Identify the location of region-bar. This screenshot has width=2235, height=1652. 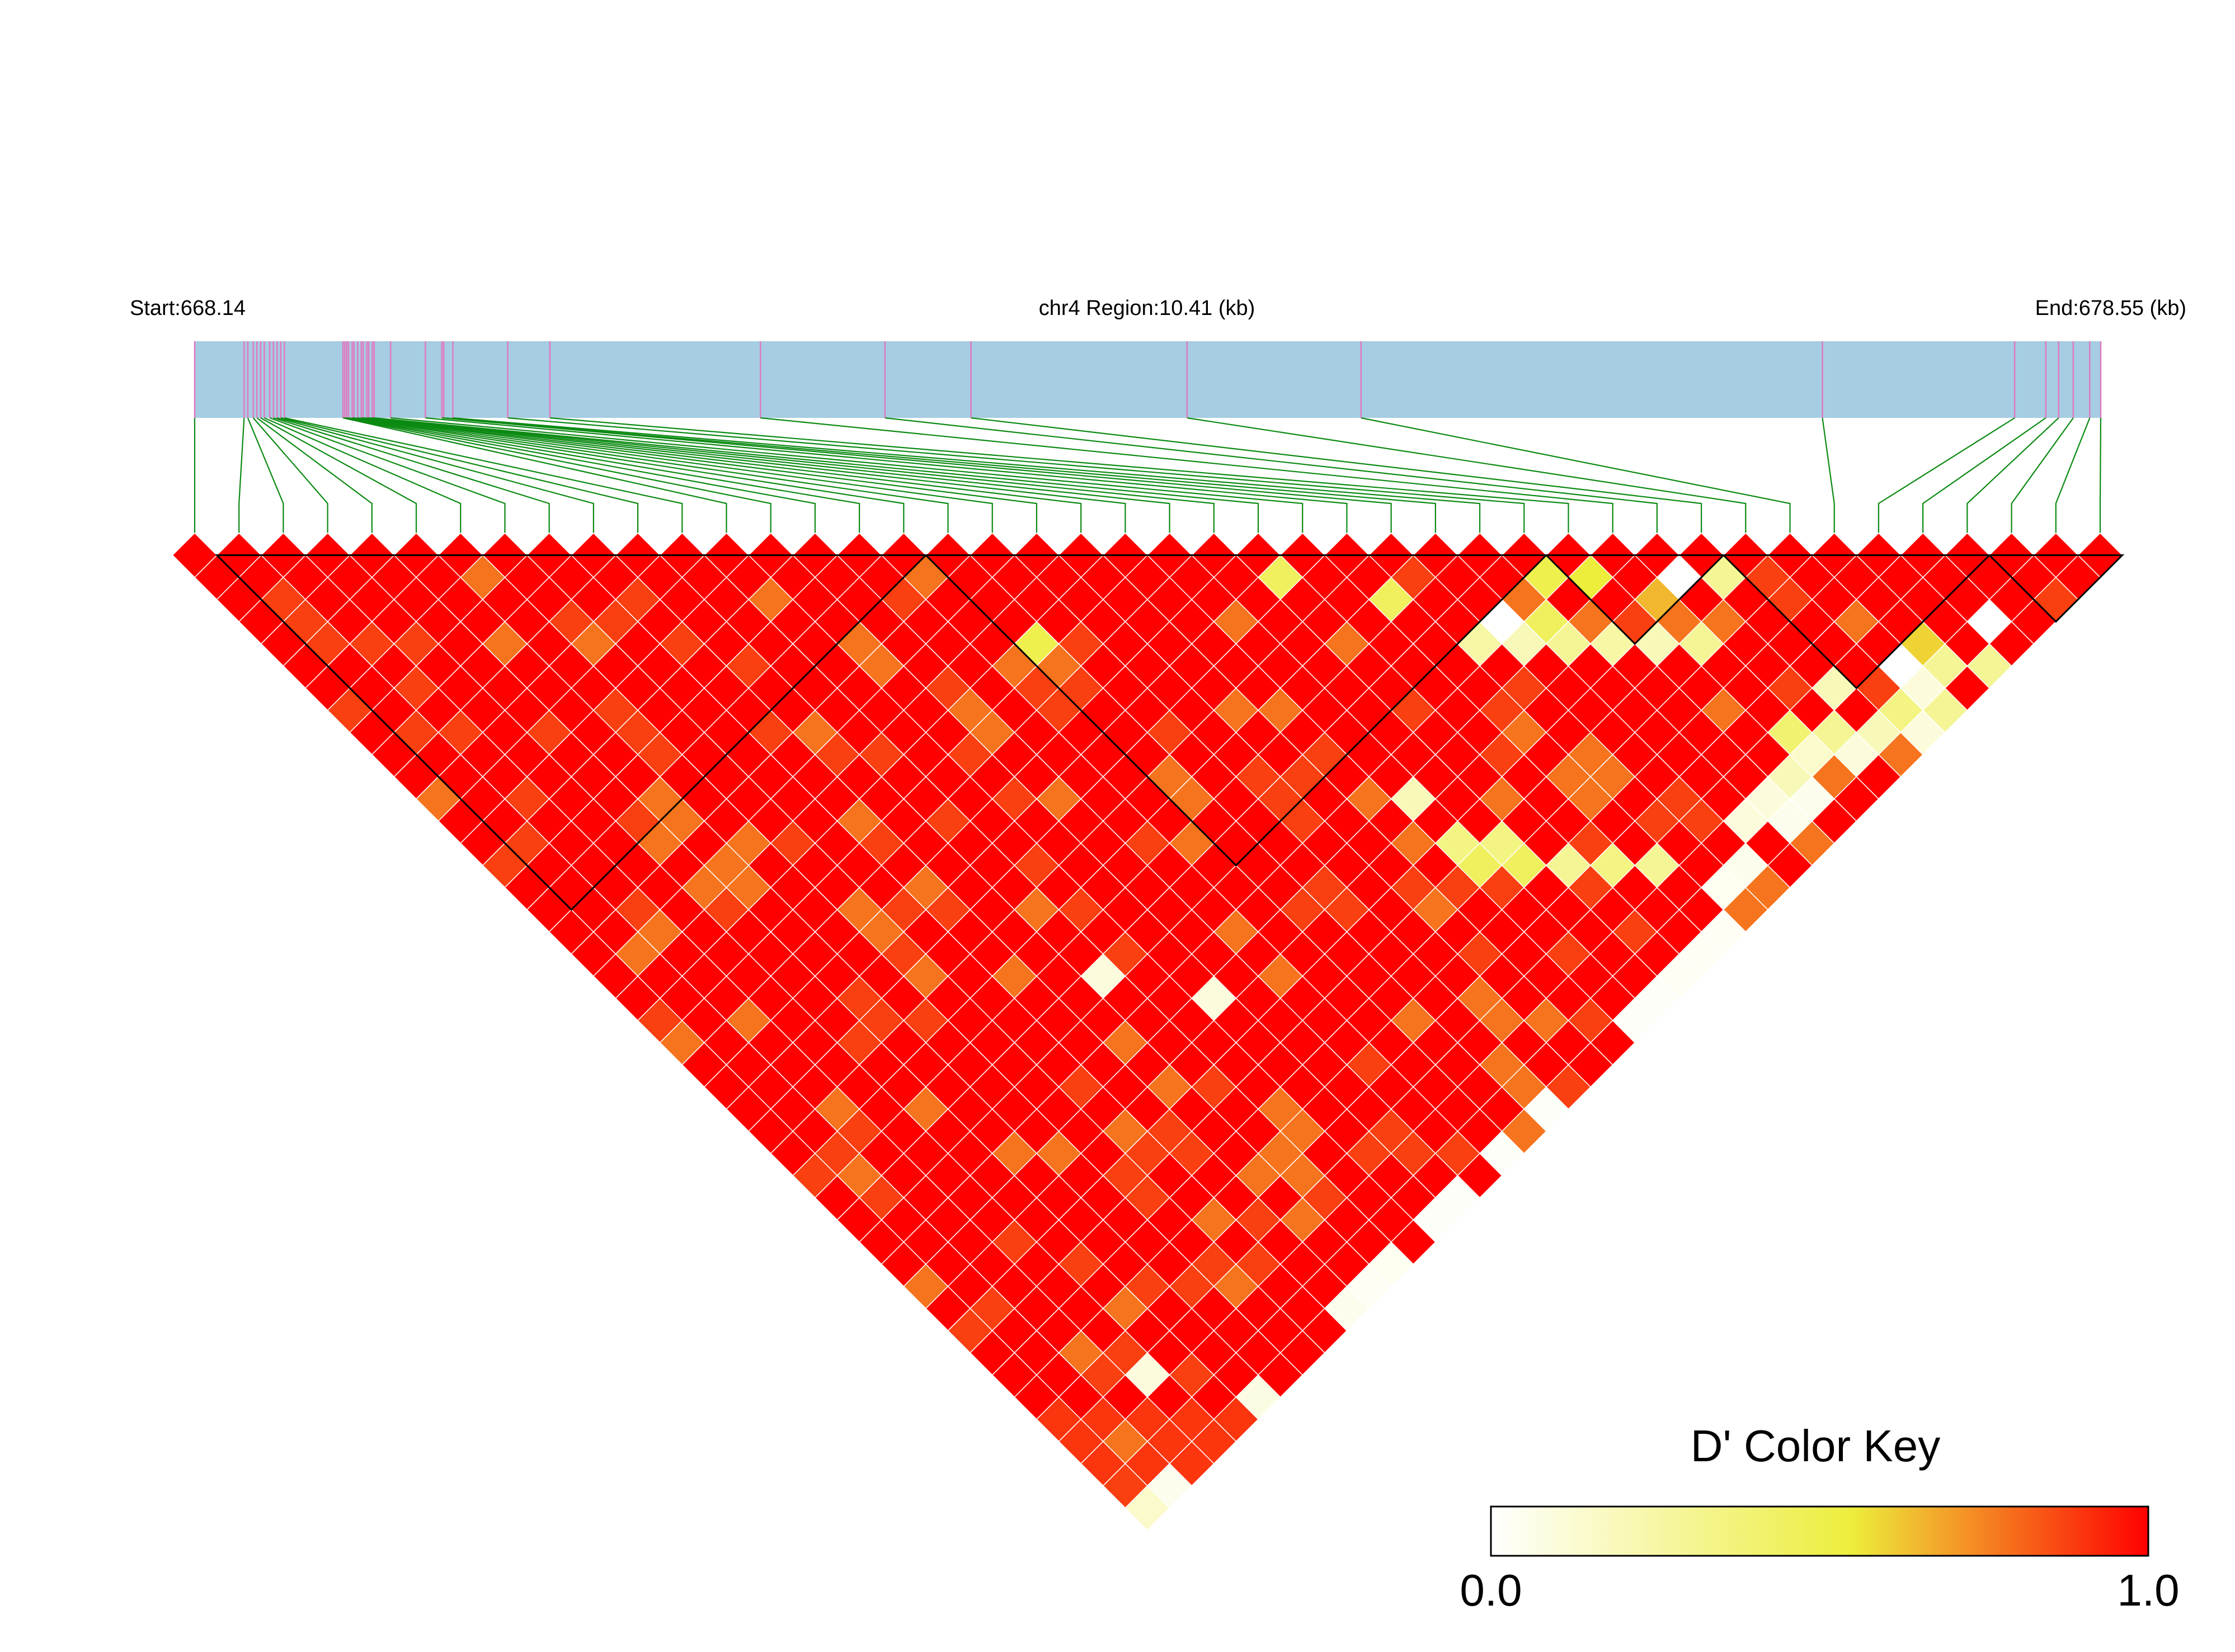
(1148, 379).